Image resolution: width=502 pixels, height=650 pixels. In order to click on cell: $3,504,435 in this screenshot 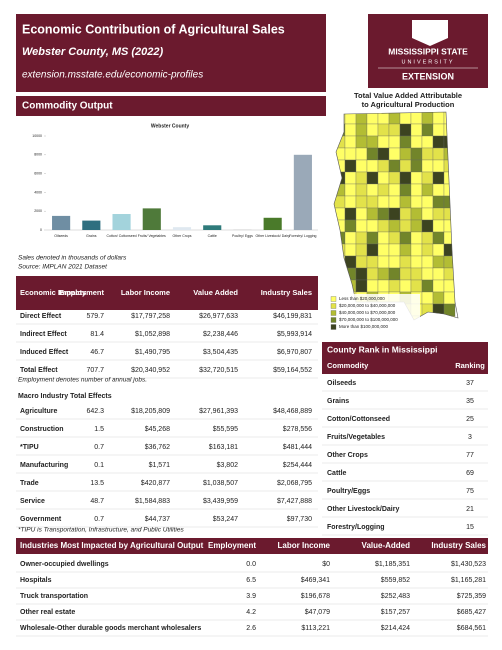, I will do `click(220, 352)`.